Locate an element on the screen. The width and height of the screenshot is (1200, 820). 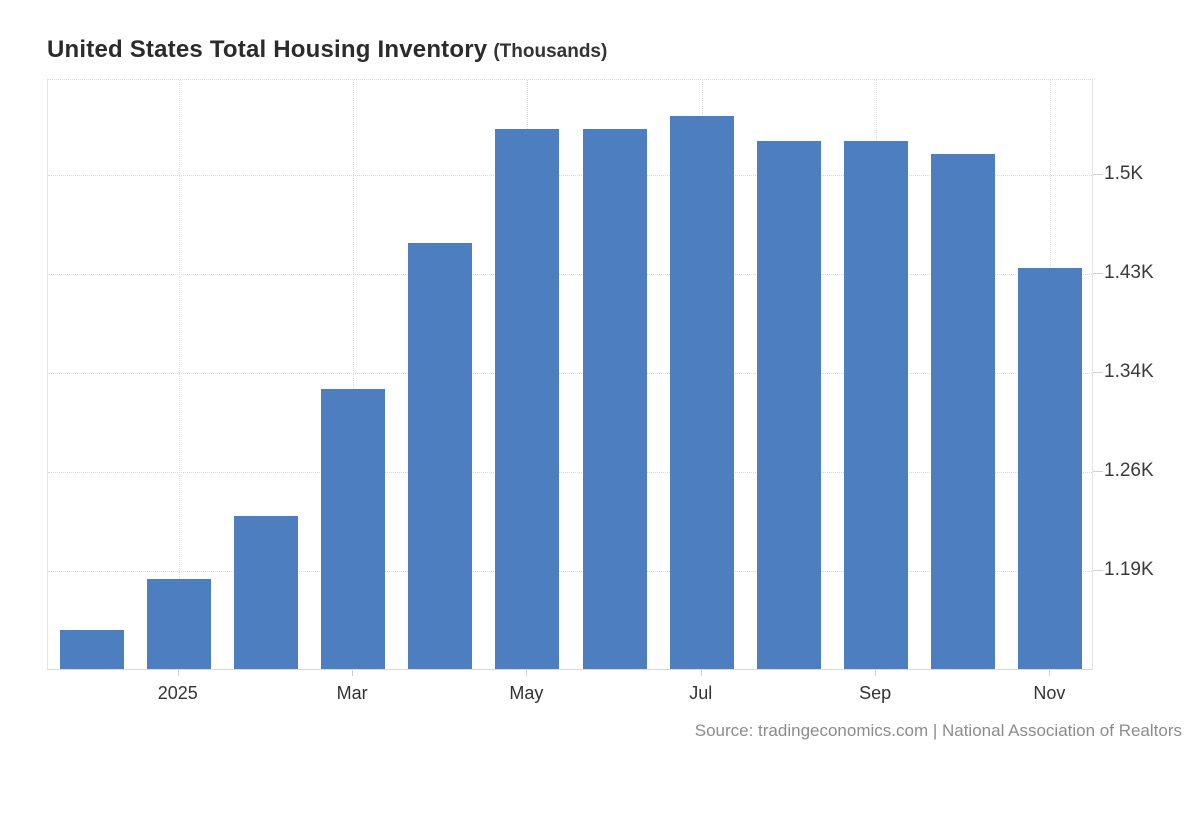
bar-may-2025 is located at coordinates (527, 398).